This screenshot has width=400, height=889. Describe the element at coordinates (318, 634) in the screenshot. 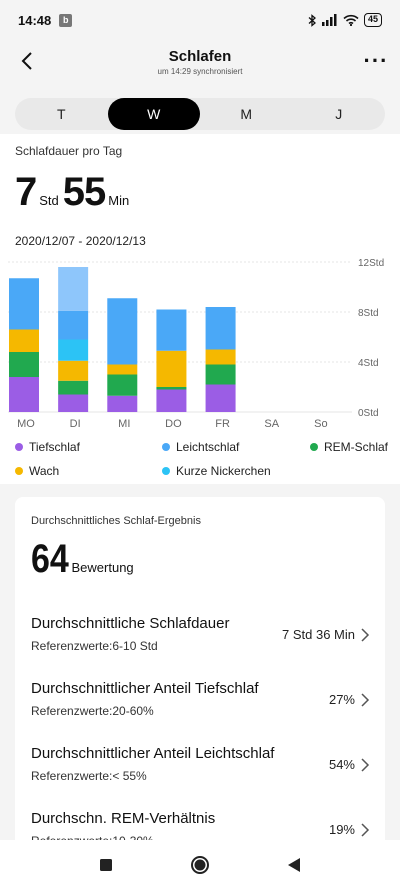

I see `metric-value: 7 Std 36 Min` at that location.